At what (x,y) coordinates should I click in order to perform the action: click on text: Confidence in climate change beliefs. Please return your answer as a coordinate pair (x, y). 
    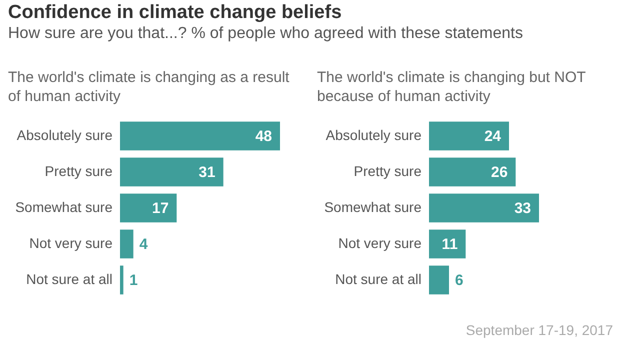
    Looking at the image, I should click on (175, 13).